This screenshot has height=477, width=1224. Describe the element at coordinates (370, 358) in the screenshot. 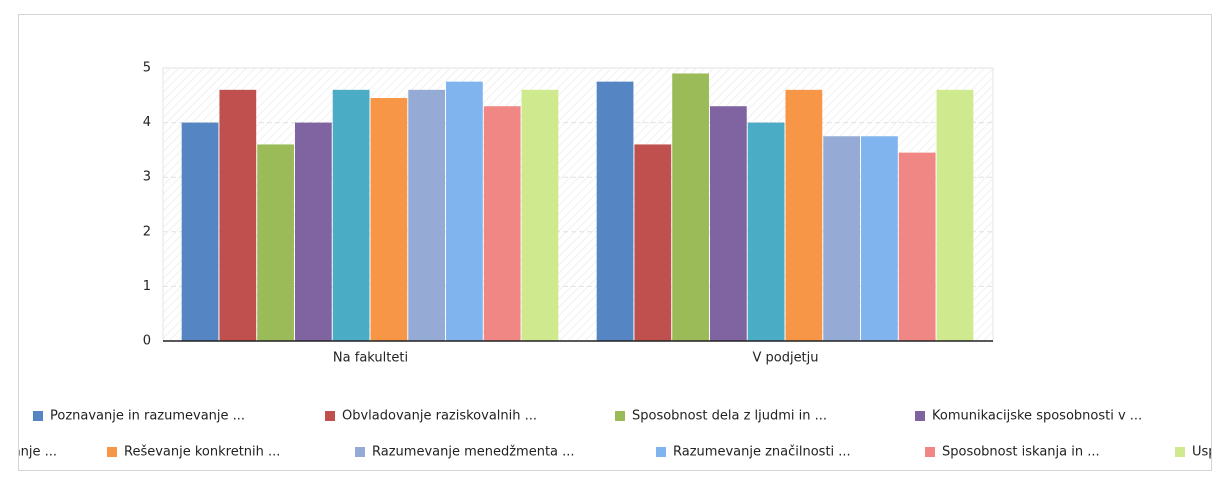

I see `x-tick-label: Na fakulteti` at that location.